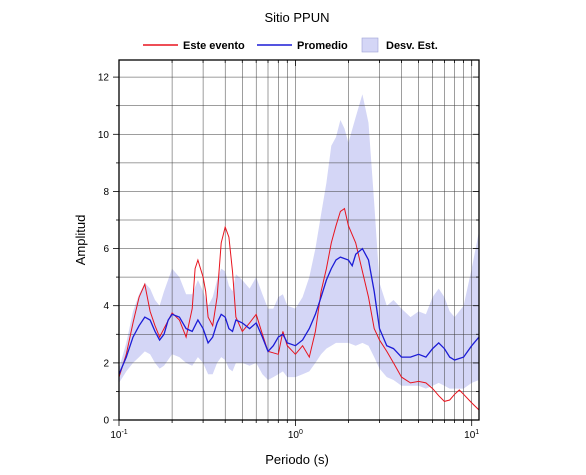 The height and width of the screenshot is (475, 586). I want to click on chart-title: Sitio PPUN, so click(296, 17).